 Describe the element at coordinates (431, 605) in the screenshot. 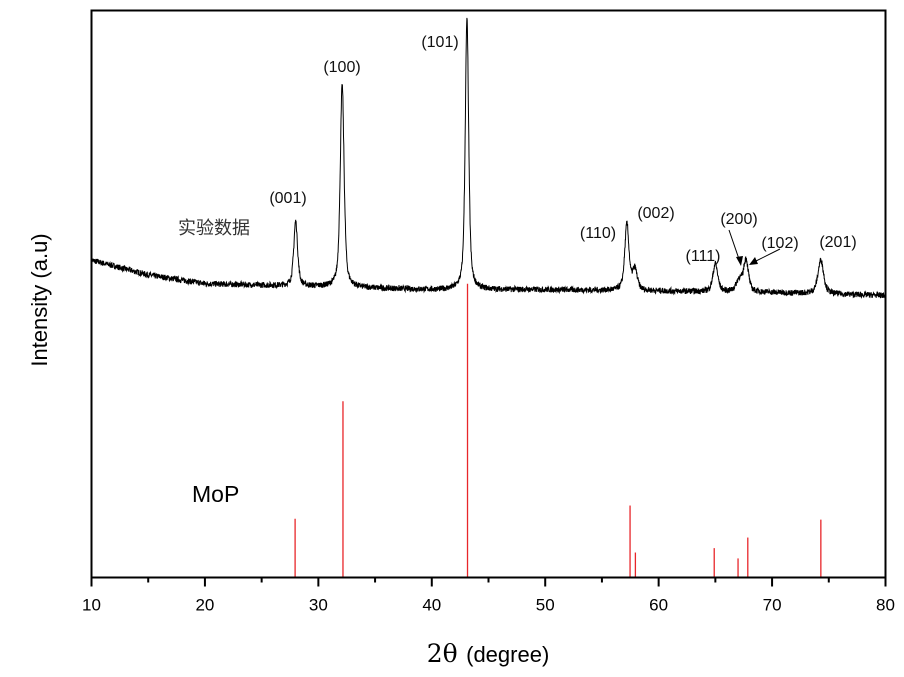

I see `x-tick-label: 40` at that location.